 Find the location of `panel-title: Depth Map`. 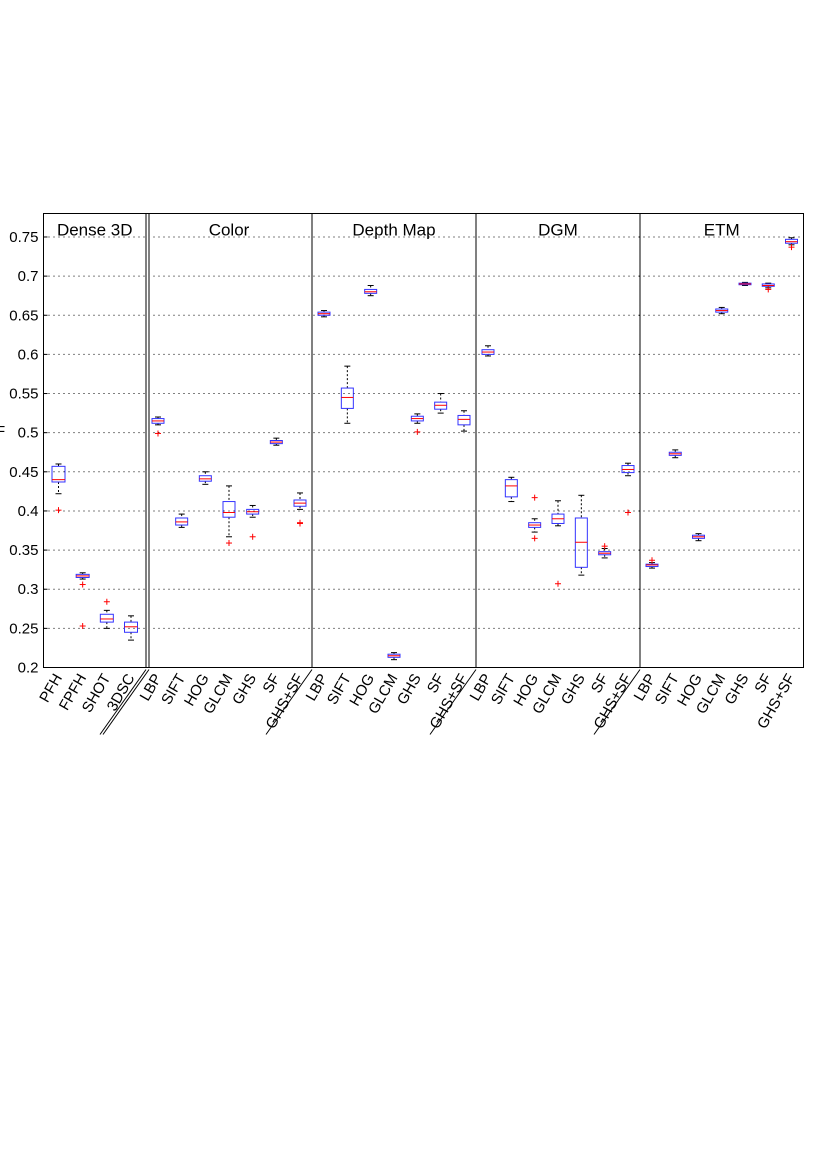

panel-title: Depth Map is located at coordinates (393, 230).